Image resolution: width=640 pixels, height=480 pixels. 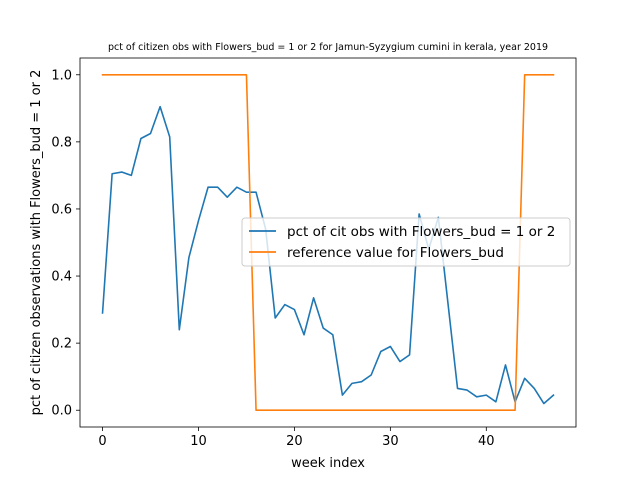 I want to click on y-tick-label: 0.4, so click(x=61, y=277).